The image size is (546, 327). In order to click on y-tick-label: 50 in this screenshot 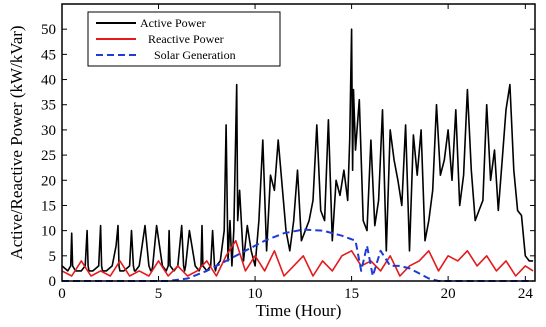, I will do `click(48, 30)`.